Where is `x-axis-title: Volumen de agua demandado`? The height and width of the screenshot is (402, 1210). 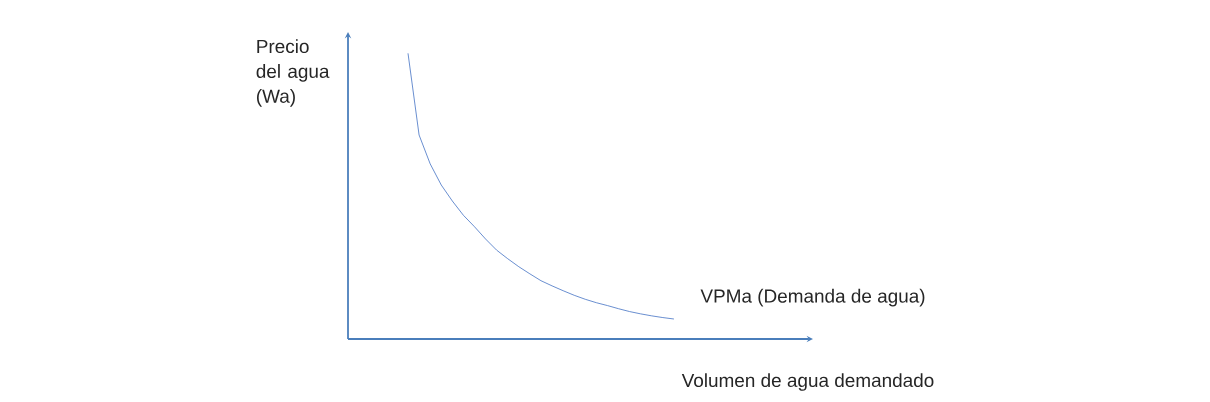
x-axis-title: Volumen de agua demandado is located at coordinates (807, 382).